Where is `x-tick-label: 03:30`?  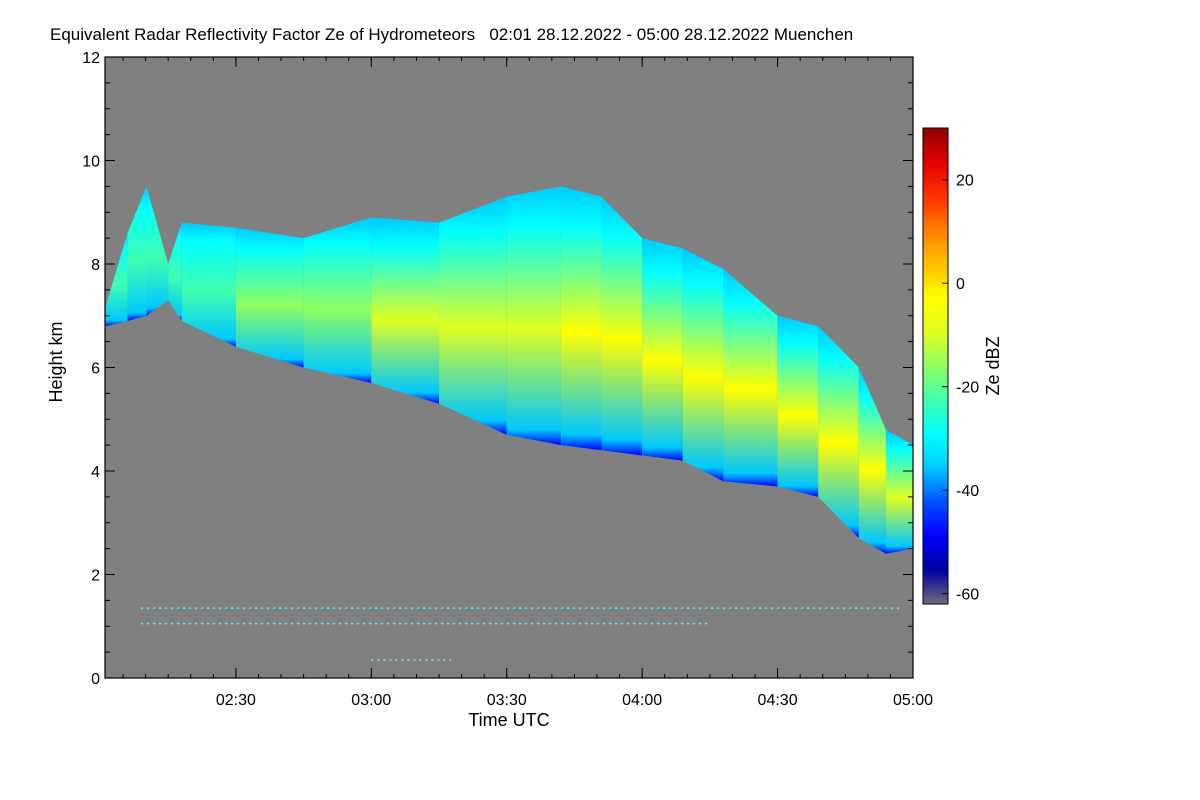 x-tick-label: 03:30 is located at coordinates (507, 700).